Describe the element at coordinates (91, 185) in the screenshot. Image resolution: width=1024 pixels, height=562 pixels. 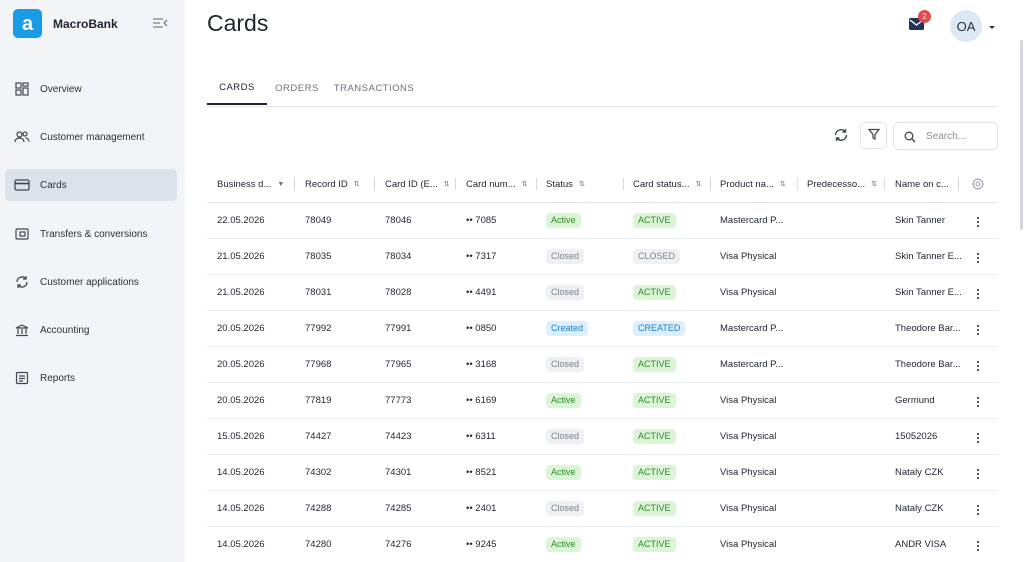
I see `sidebar-item-cards: Cards` at that location.